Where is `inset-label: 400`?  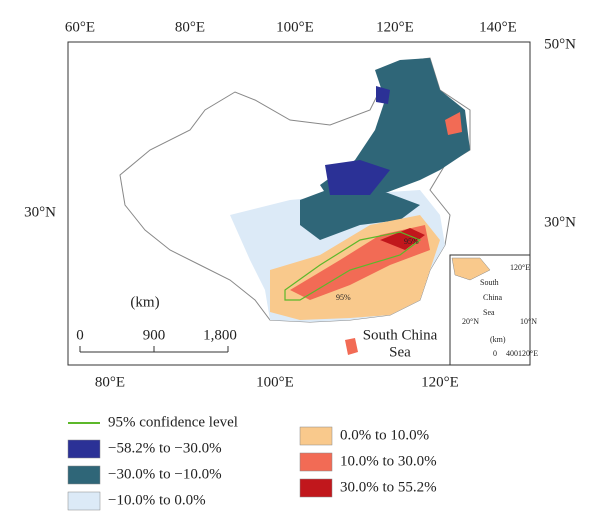
inset-label: 400 is located at coordinates (512, 353).